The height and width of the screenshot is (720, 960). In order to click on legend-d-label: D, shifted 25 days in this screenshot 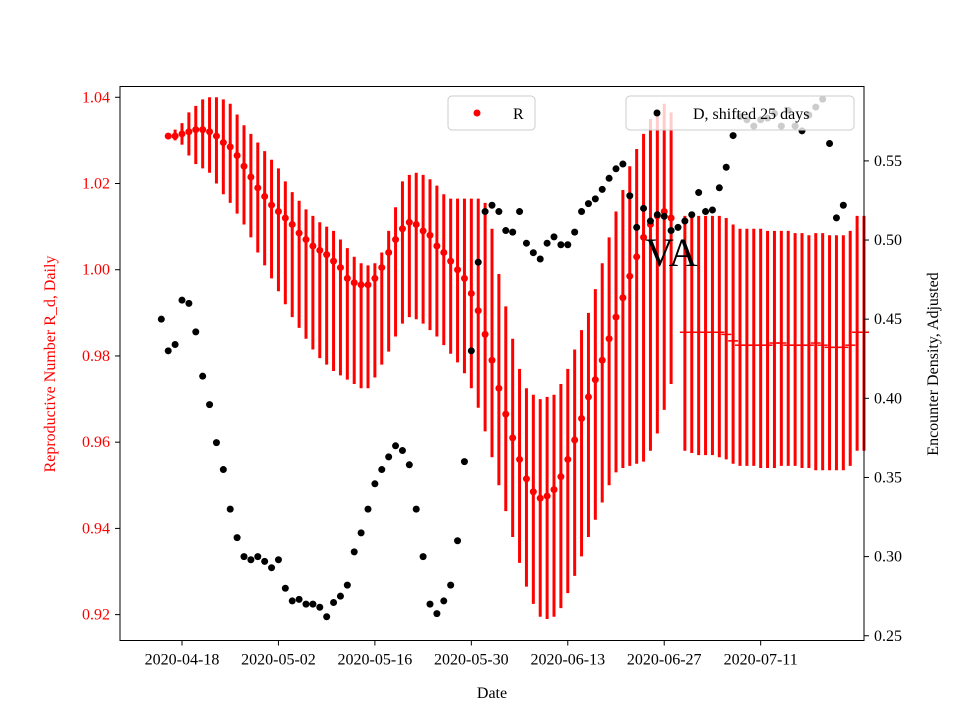, I will do `click(751, 114)`.